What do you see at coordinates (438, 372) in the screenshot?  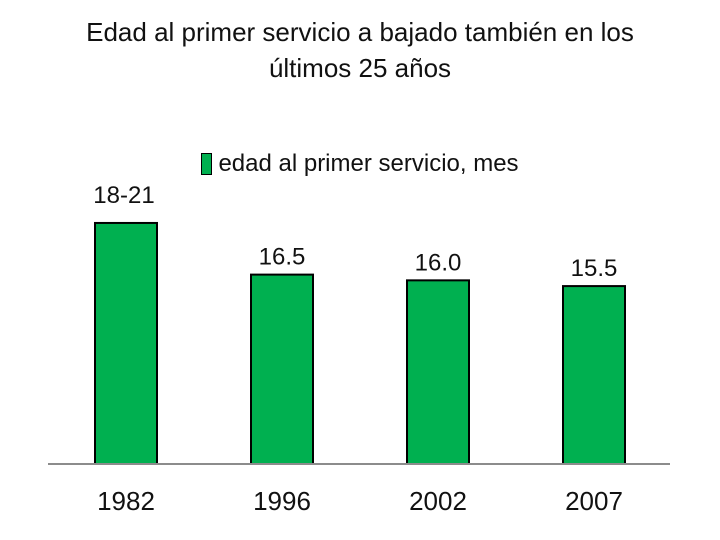 I see `bar-2002` at bounding box center [438, 372].